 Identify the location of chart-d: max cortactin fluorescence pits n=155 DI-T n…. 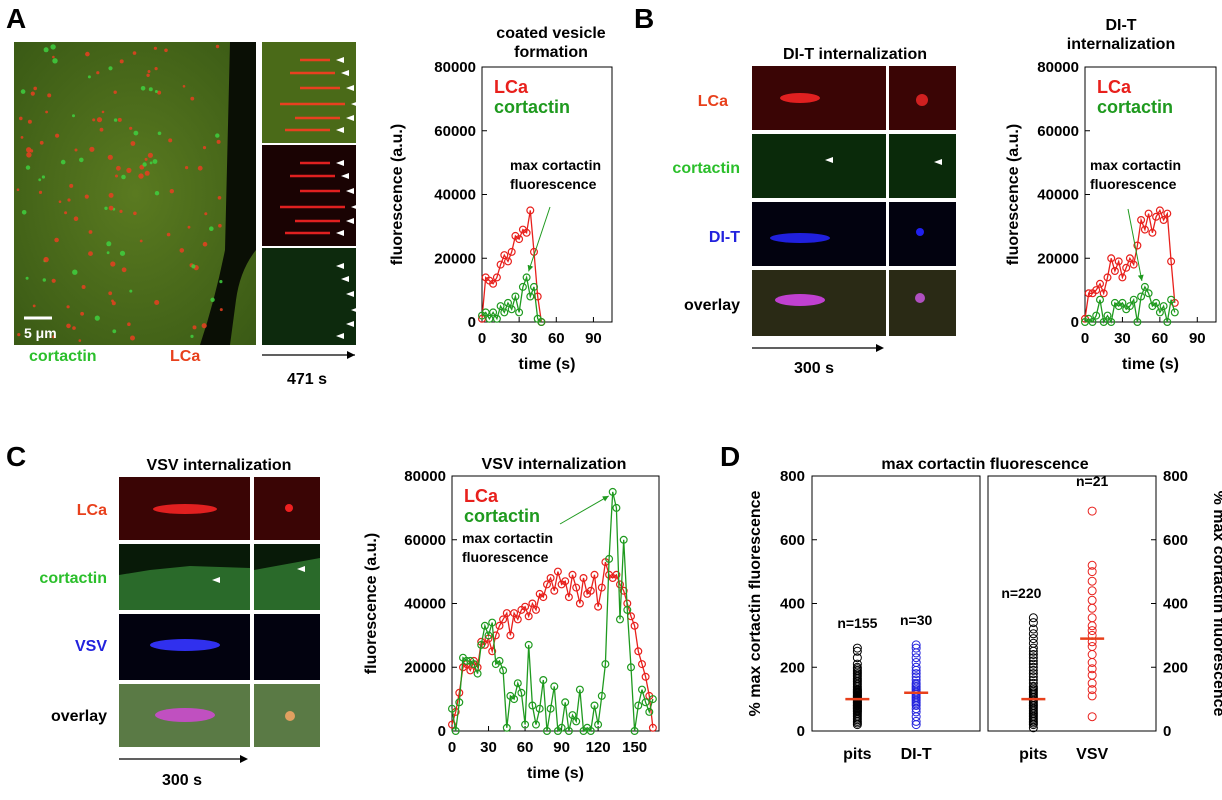
(984, 609).